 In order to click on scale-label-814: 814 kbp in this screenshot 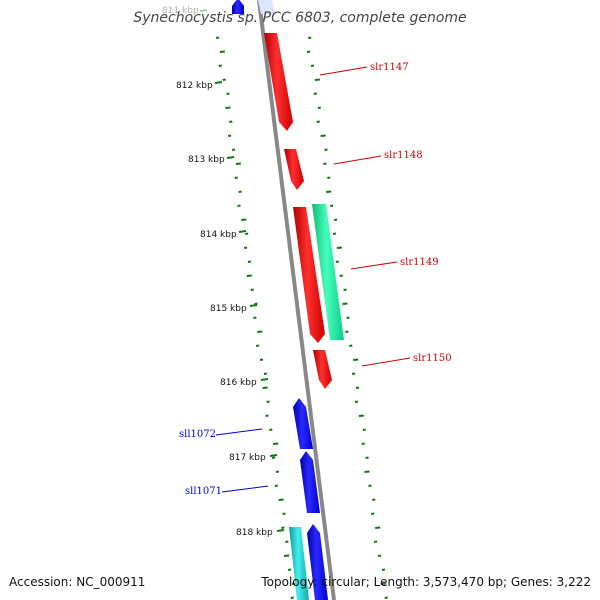, I will do `click(218, 235)`.